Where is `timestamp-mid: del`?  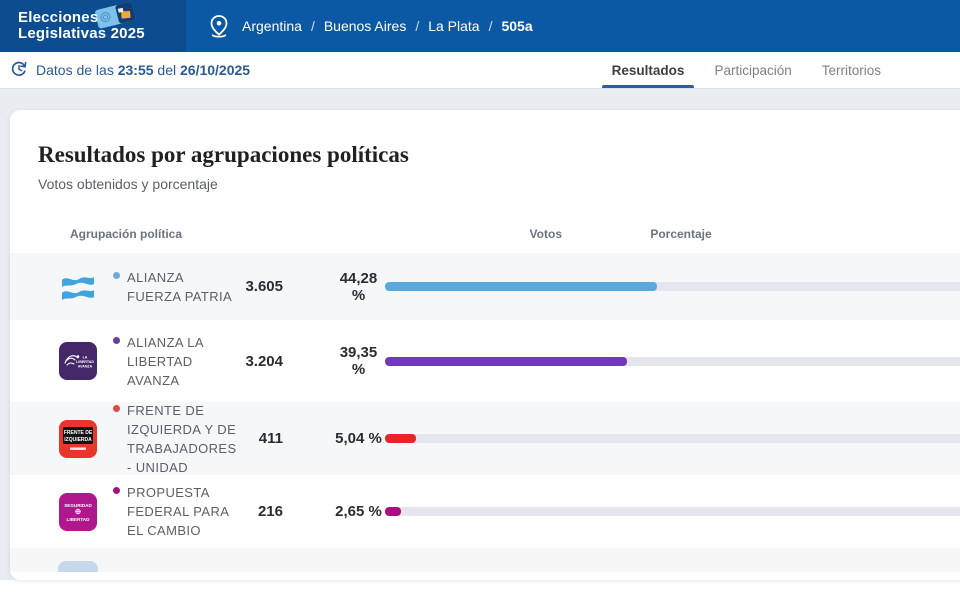 timestamp-mid: del is located at coordinates (167, 70).